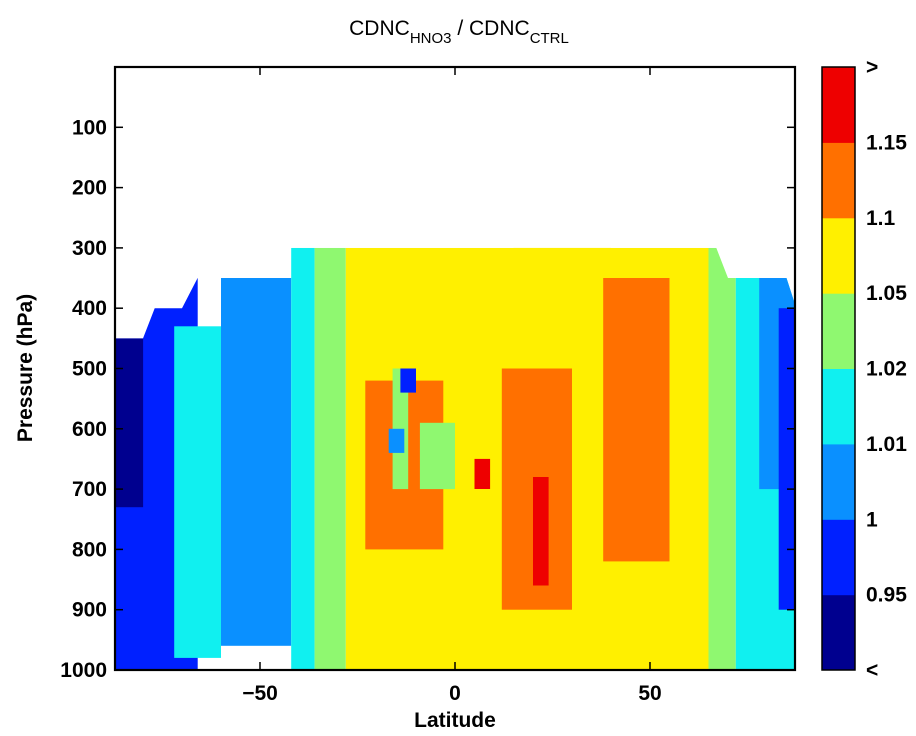 Image resolution: width=916 pixels, height=736 pixels. Describe the element at coordinates (89, 369) in the screenshot. I see `y-tick-label: 500` at that location.